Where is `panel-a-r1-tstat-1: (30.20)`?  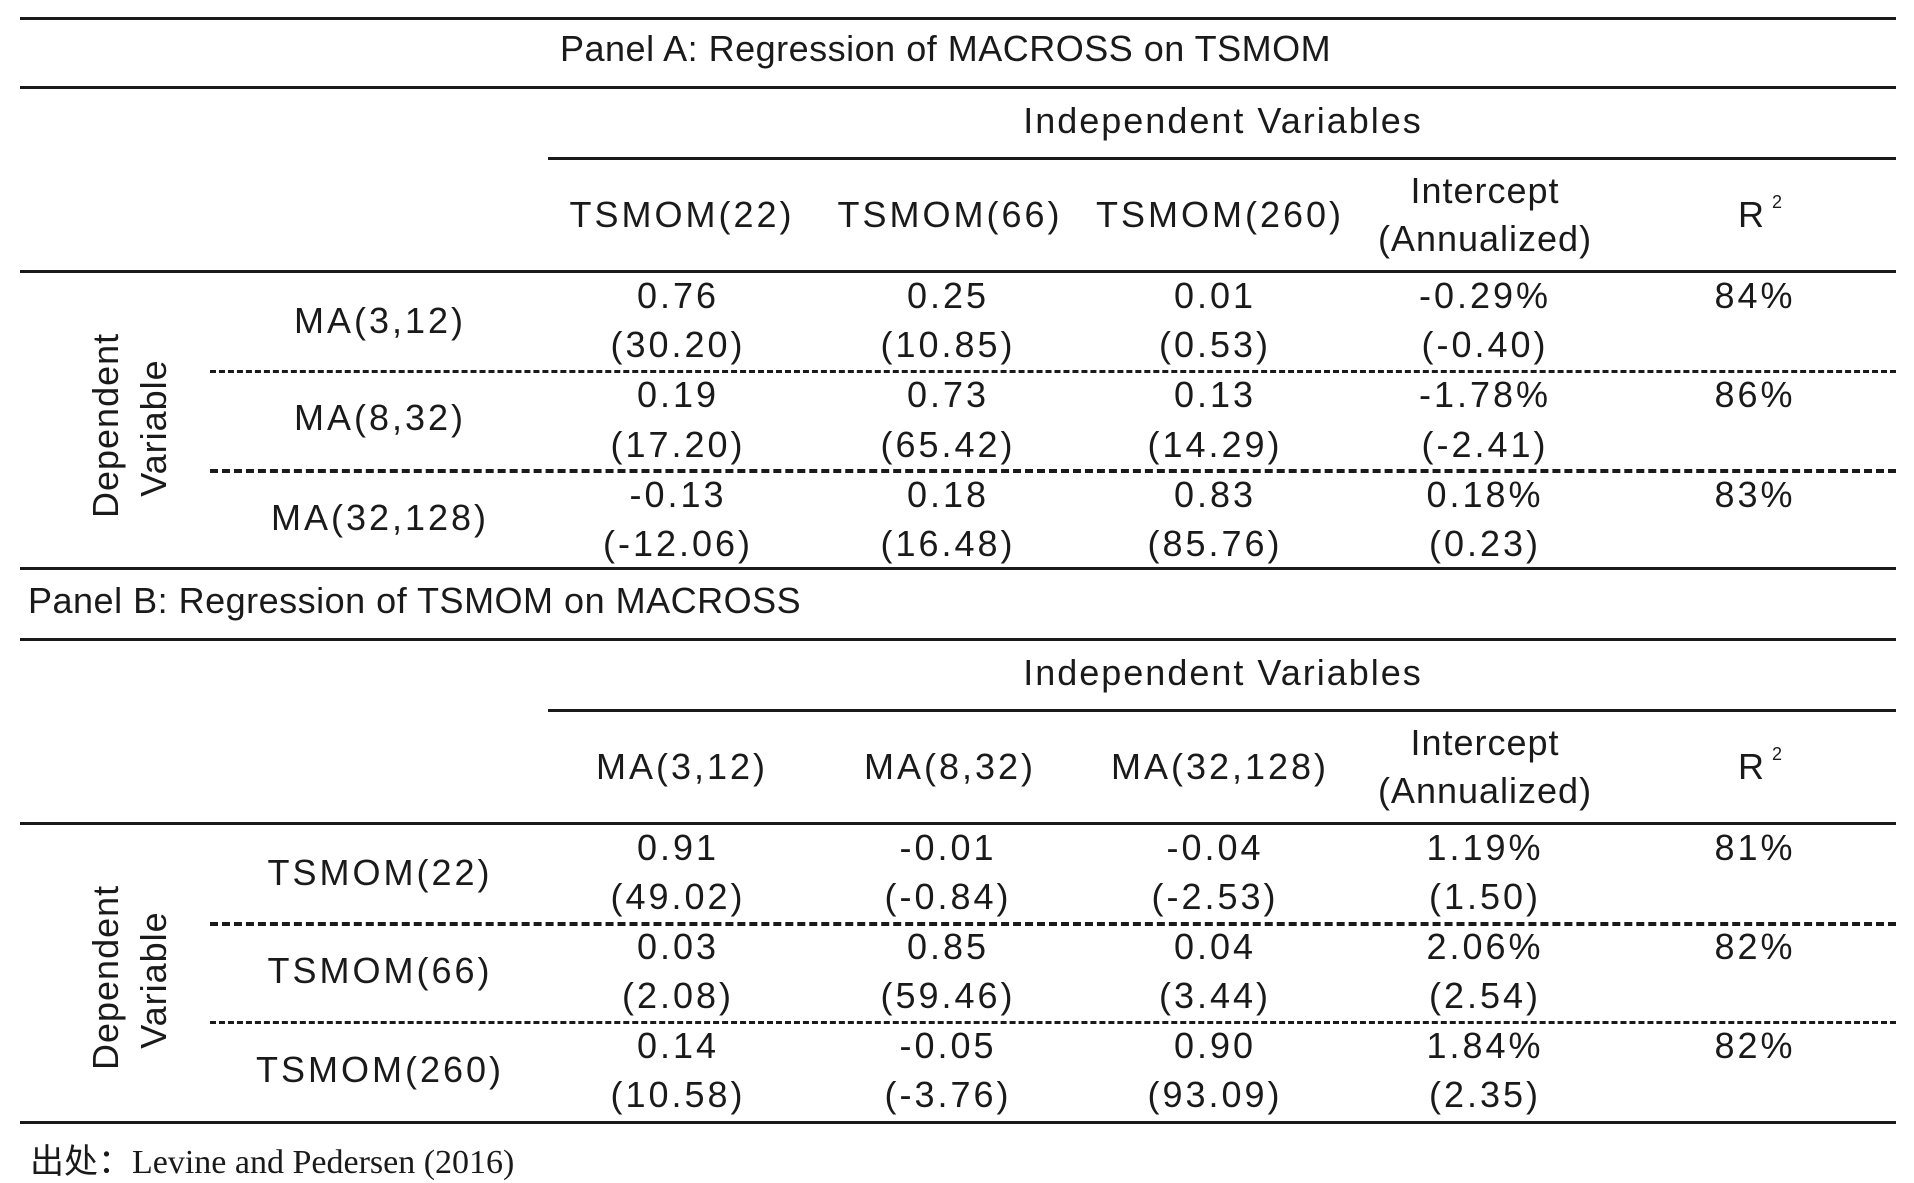 panel-a-r1-tstat-1: (30.20) is located at coordinates (678, 344).